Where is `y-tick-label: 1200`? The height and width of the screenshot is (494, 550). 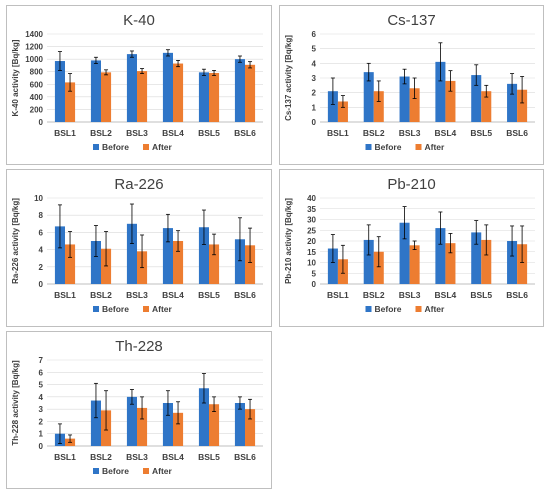 y-tick-label: 1200 is located at coordinates (34, 47).